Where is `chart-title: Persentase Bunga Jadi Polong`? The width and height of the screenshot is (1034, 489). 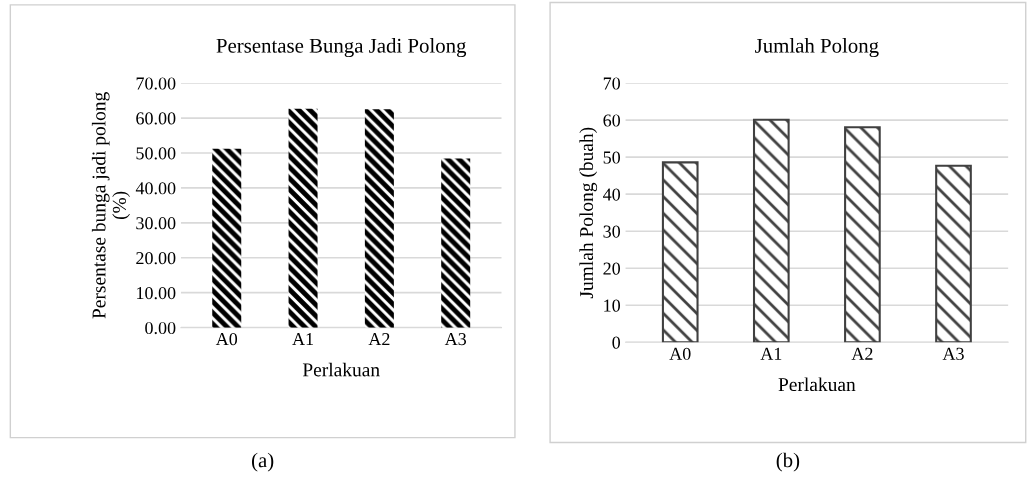 chart-title: Persentase Bunga Jadi Polong is located at coordinates (341, 48).